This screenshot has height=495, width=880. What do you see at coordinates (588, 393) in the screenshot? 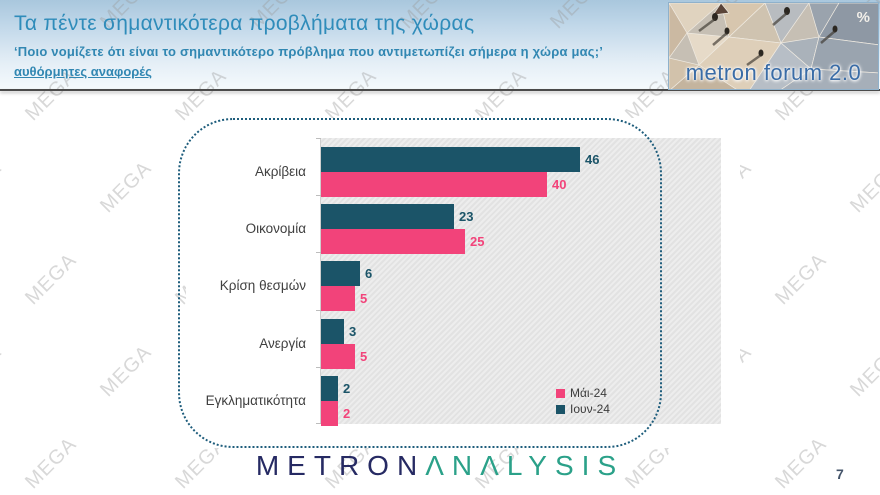
I see `legend-label: Μάι-24` at bounding box center [588, 393].